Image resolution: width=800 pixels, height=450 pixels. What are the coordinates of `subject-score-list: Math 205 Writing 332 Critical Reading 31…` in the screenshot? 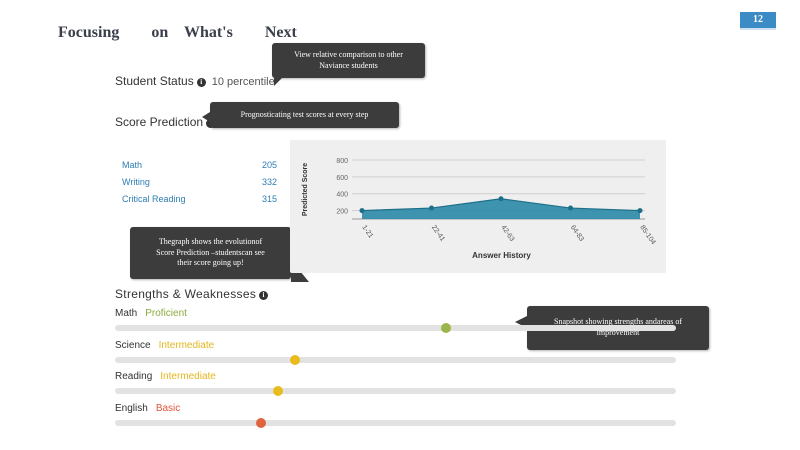 It's located at (199, 182).